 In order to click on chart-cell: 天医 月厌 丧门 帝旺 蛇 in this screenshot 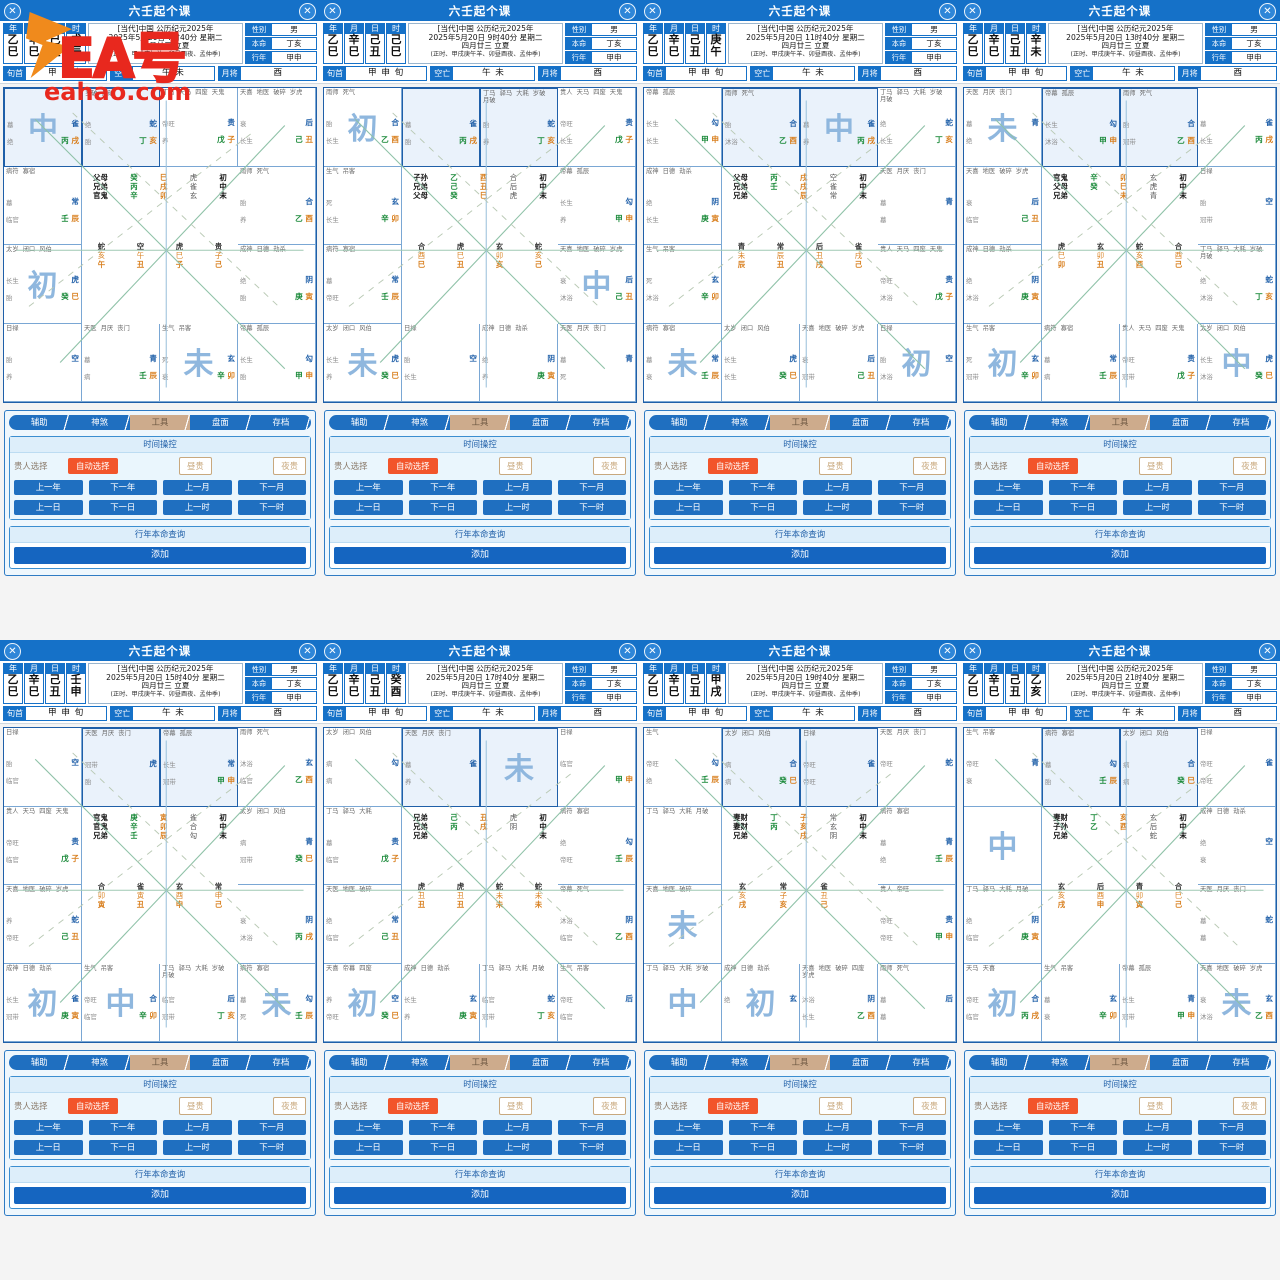, I will do `click(917, 767)`.